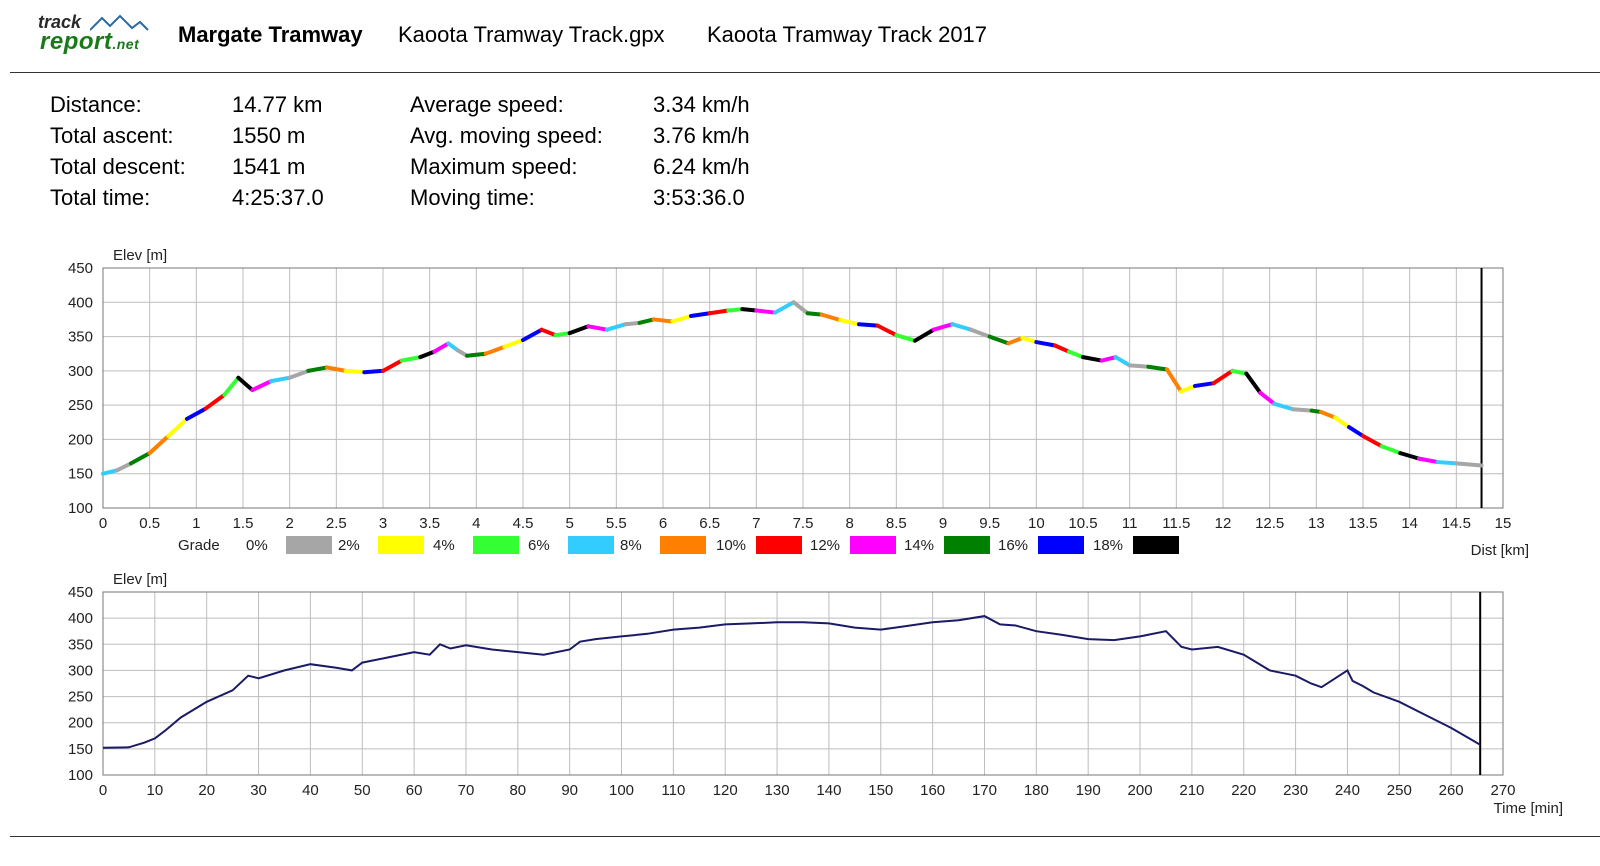 Image resolution: width=1600 pixels, height=866 pixels. What do you see at coordinates (673, 790) in the screenshot?
I see `x-tick-label: 110` at bounding box center [673, 790].